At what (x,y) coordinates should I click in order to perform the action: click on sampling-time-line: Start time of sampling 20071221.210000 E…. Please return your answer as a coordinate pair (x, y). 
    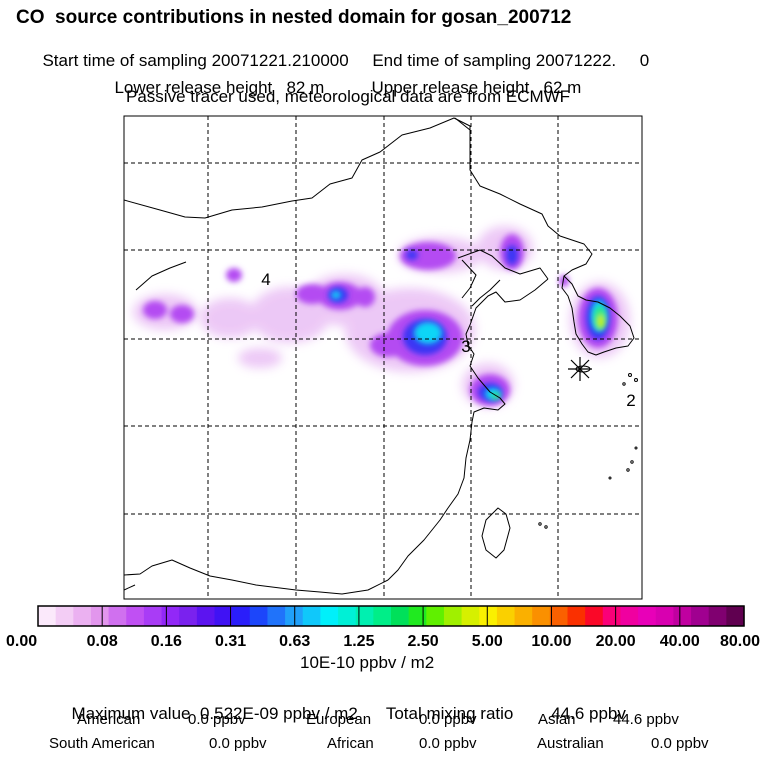
    Looking at the image, I should click on (341, 52).